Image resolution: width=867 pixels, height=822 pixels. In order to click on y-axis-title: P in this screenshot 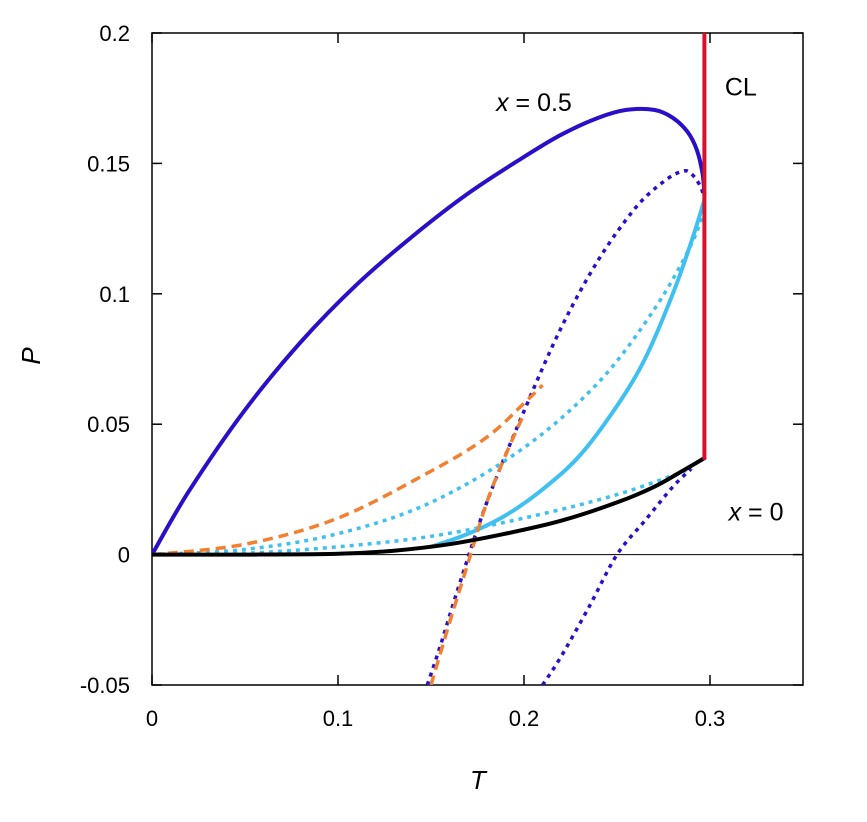, I will do `click(31, 356)`.